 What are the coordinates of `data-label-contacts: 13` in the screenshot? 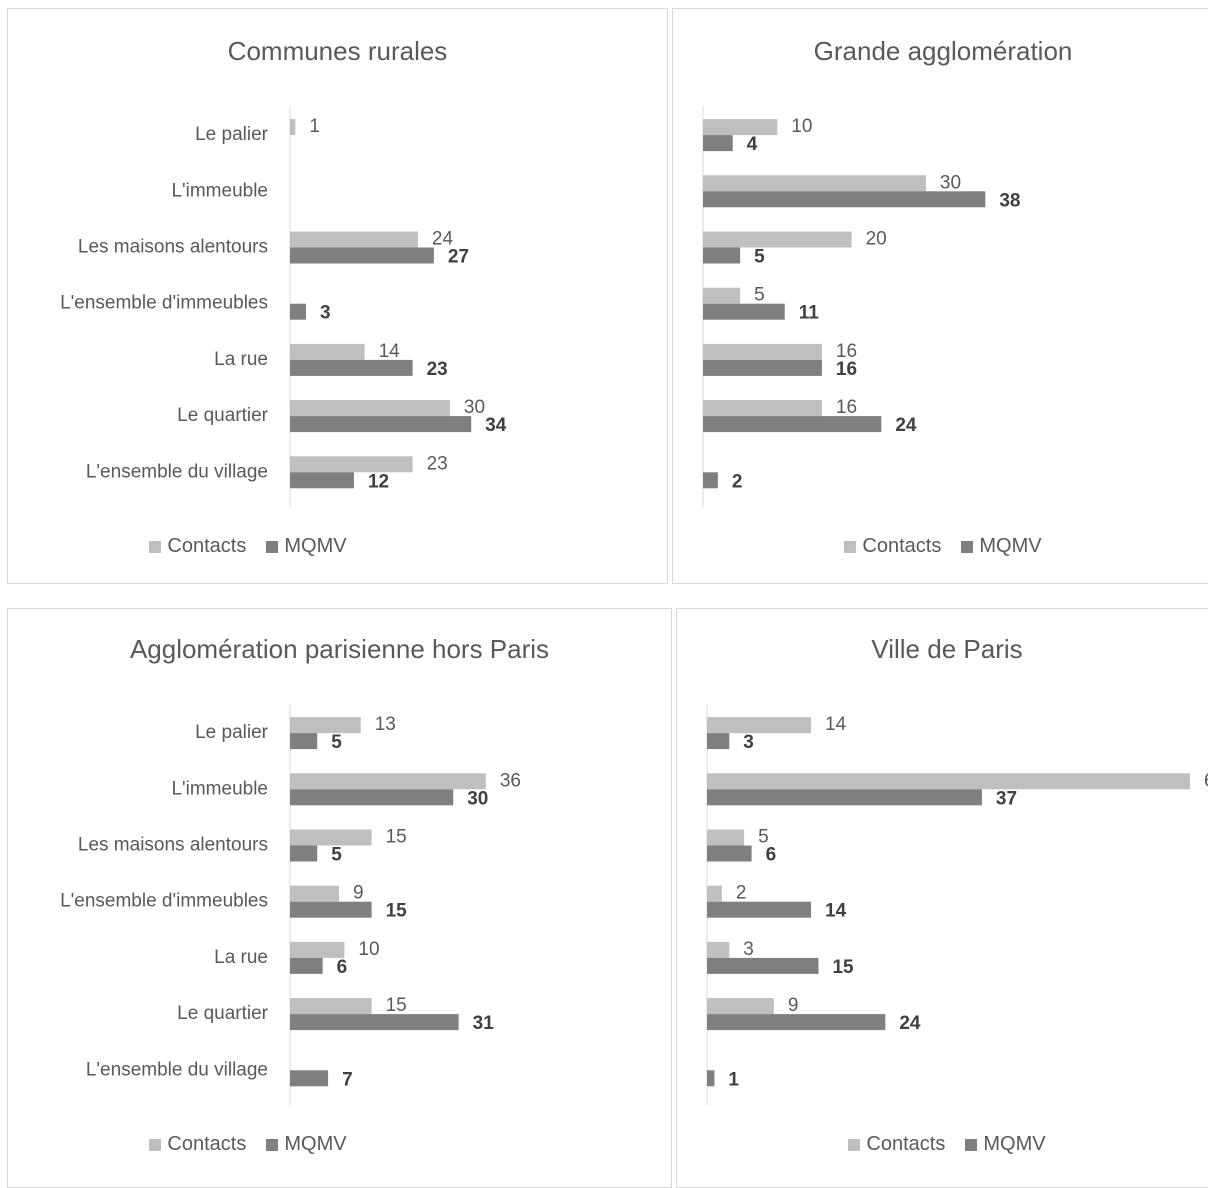 It's located at (385, 724).